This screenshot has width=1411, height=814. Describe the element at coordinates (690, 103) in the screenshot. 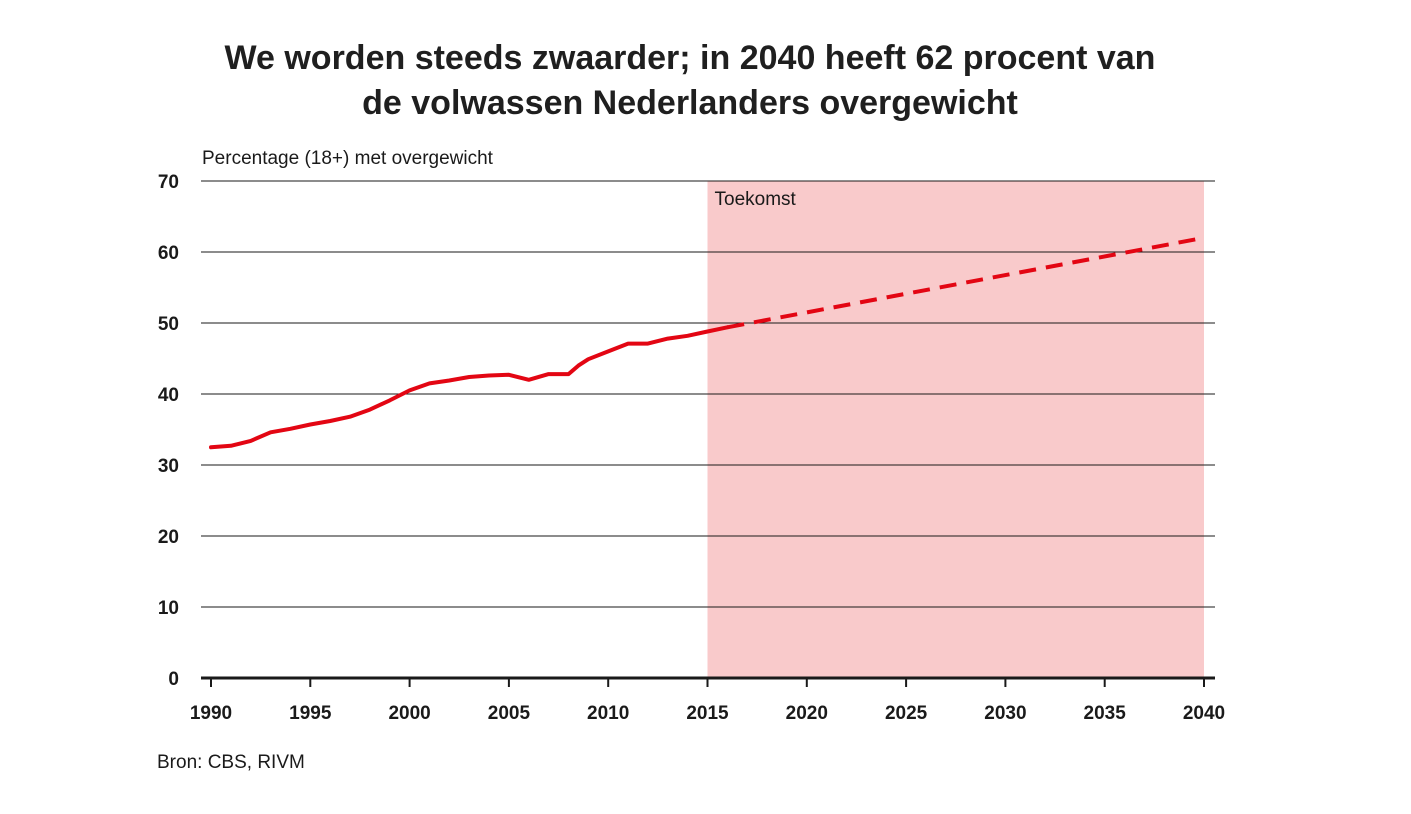

I see `chart-title-line-2: de volwassen Nederlanders overgewicht` at that location.